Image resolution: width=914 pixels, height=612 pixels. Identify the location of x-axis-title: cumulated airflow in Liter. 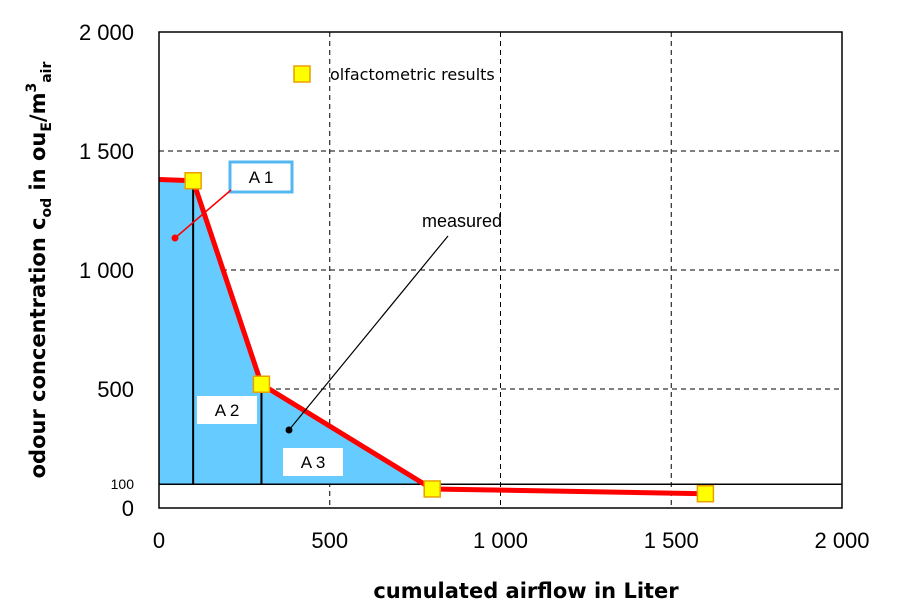
(526, 591).